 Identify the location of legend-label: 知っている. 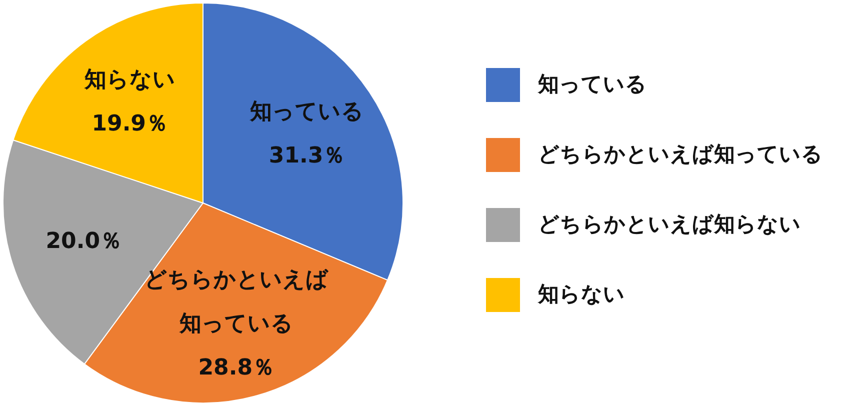
(592, 84).